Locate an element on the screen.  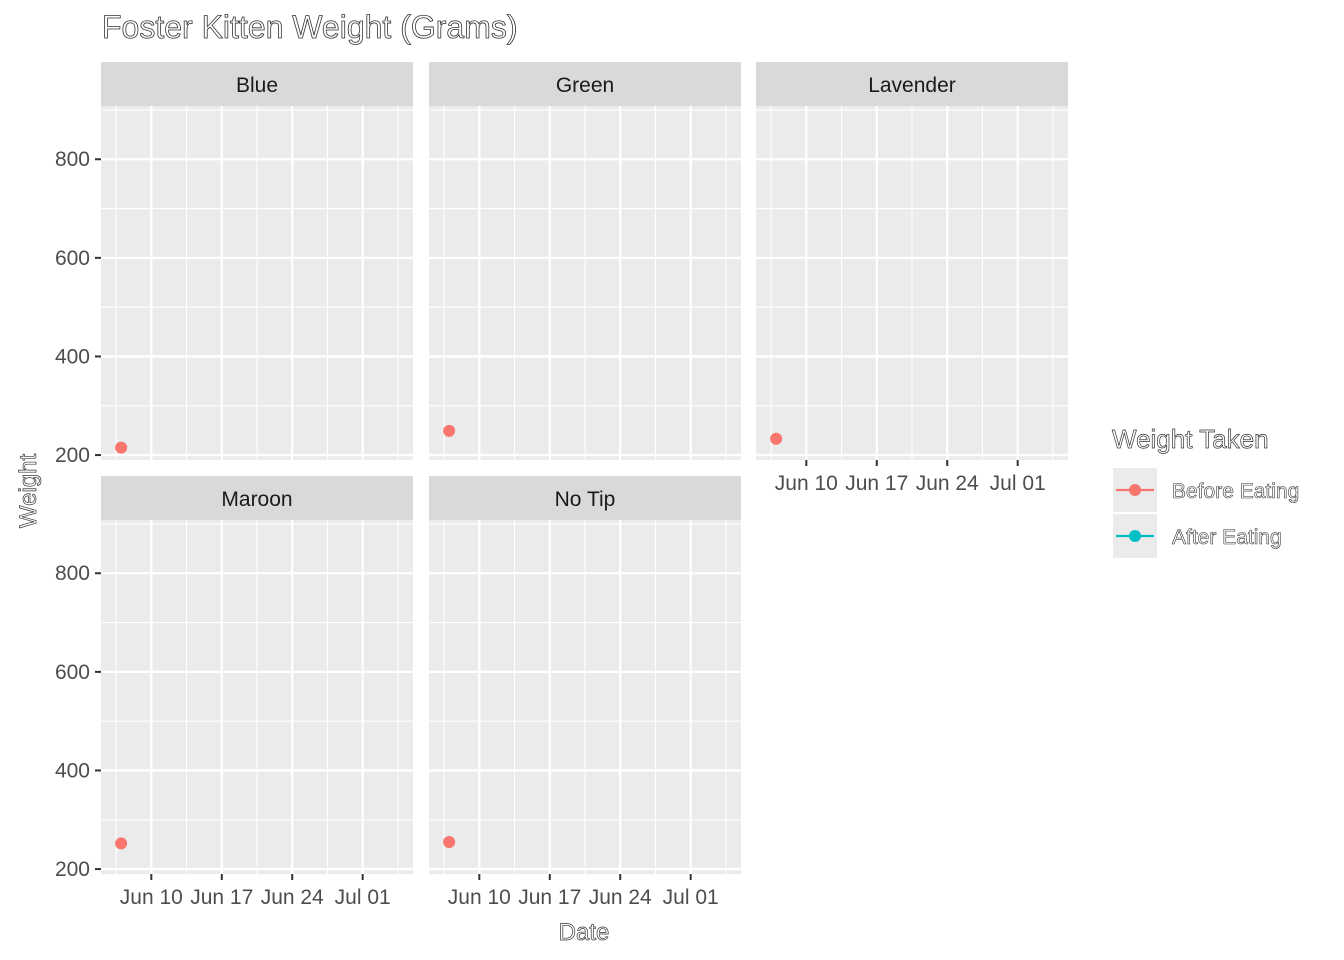
legend-title: Weight Taken is located at coordinates (1190, 439).